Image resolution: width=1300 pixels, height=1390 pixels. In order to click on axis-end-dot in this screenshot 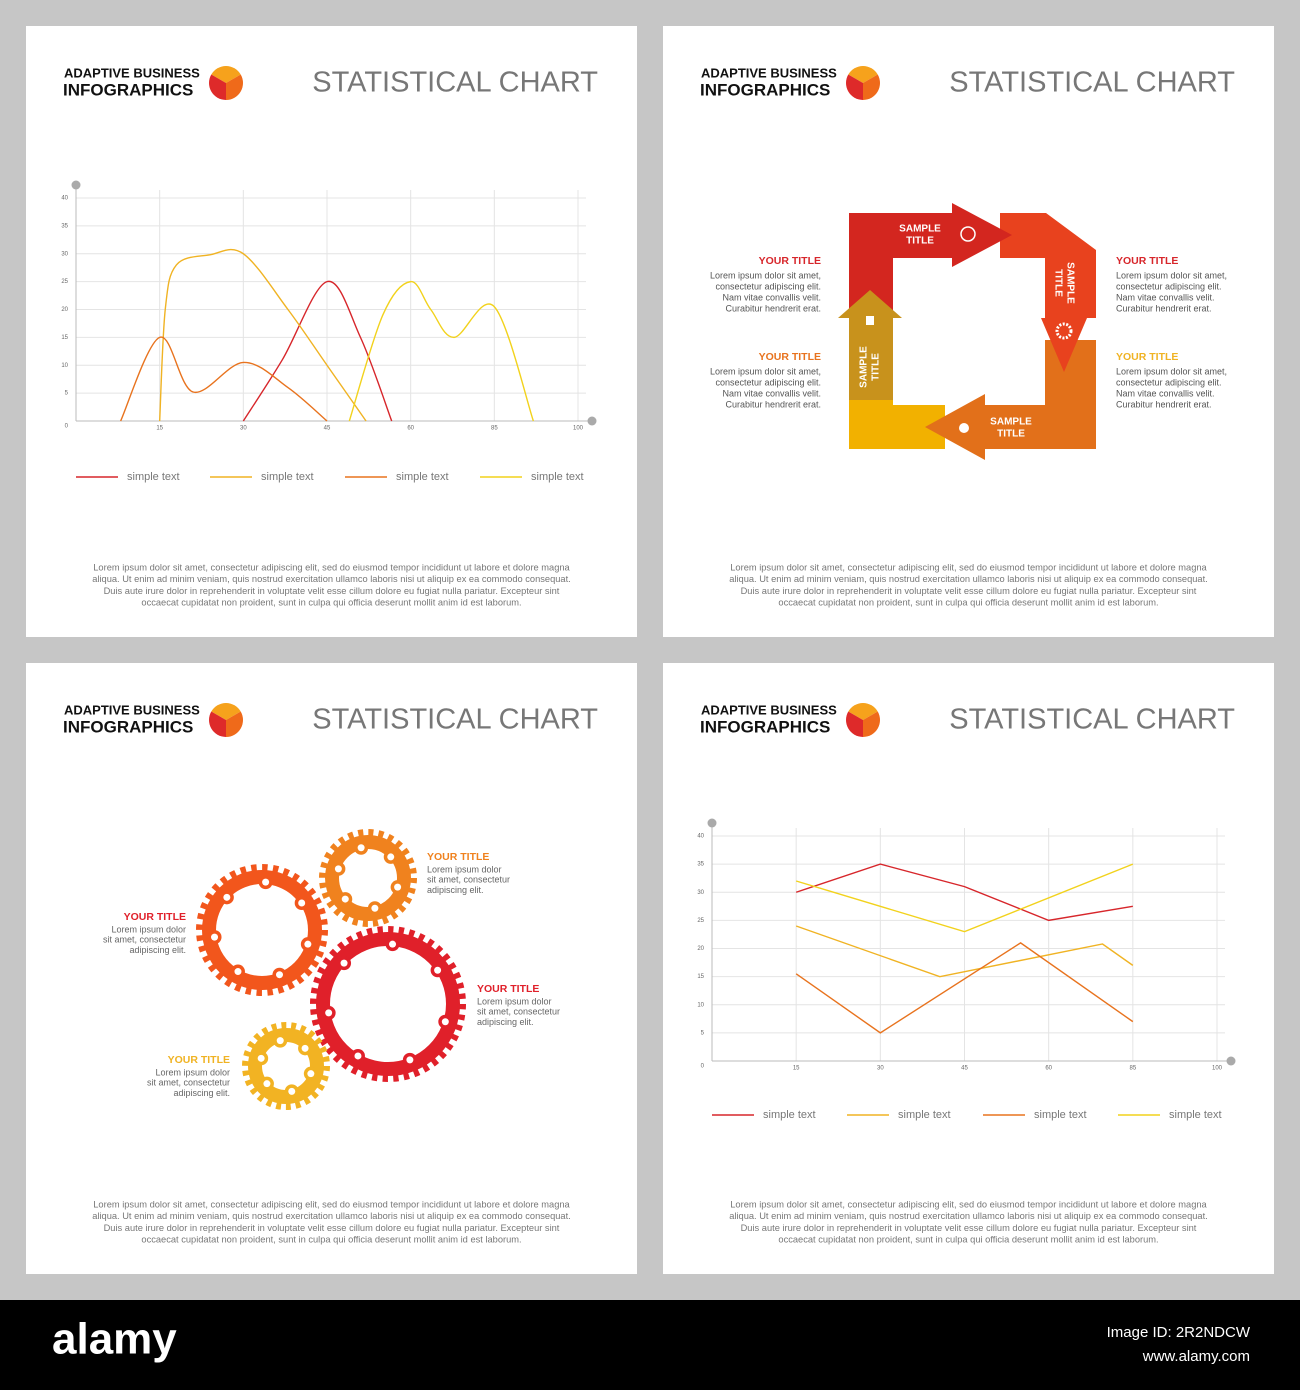, I will do `click(592, 421)`.